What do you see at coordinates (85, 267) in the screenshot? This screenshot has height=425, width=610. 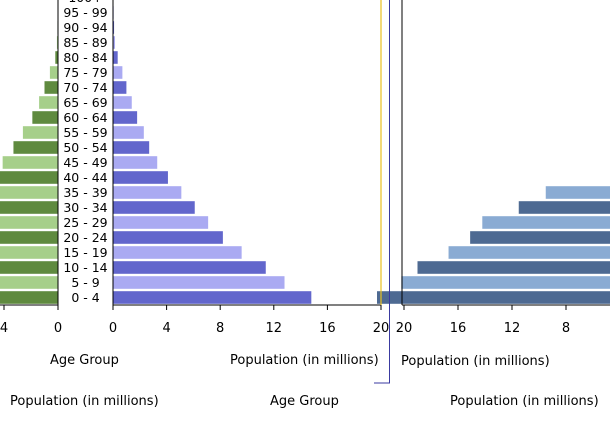 I see `age-group-label: 10 - 14` at bounding box center [85, 267].